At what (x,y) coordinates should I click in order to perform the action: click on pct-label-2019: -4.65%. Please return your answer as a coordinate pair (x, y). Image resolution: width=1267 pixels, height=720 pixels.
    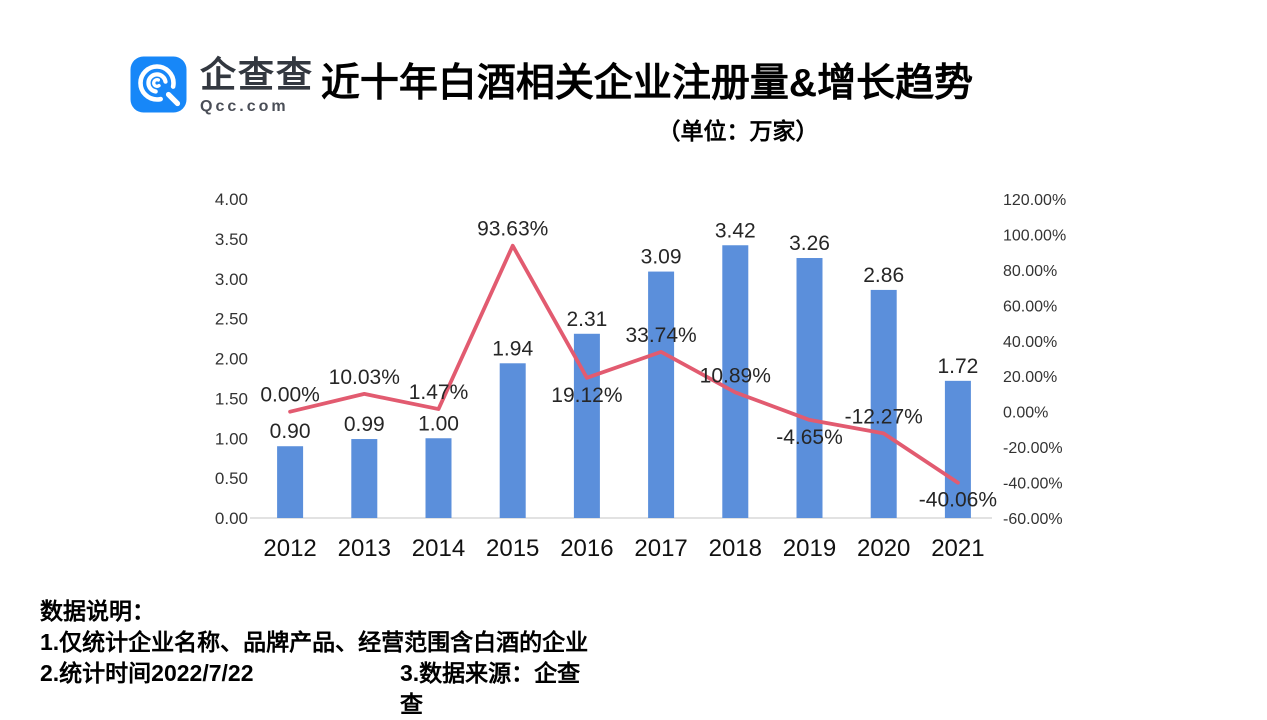
    Looking at the image, I should click on (809, 437).